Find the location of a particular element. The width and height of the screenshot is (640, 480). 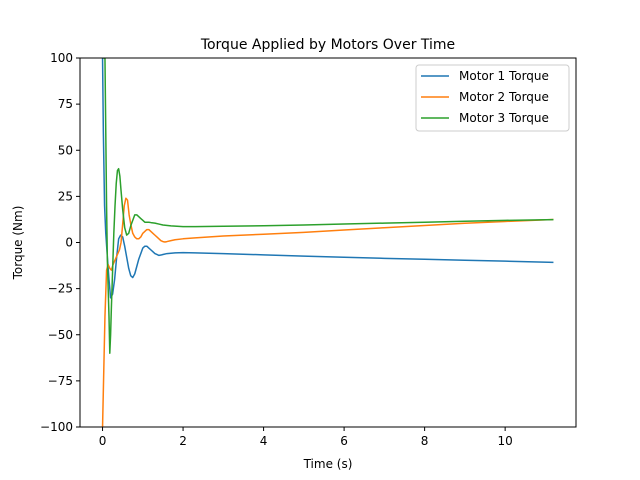

legend-label-motor-1: Motor 1 Torque is located at coordinates (504, 76).